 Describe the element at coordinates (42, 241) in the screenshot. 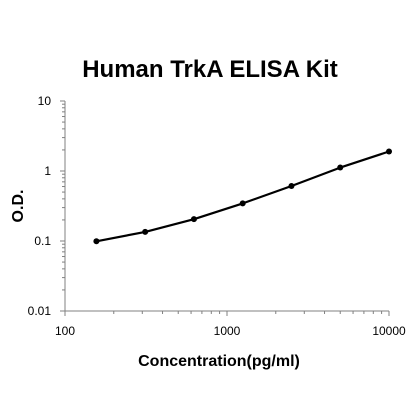

I see `y-tick-label: 0.1` at that location.